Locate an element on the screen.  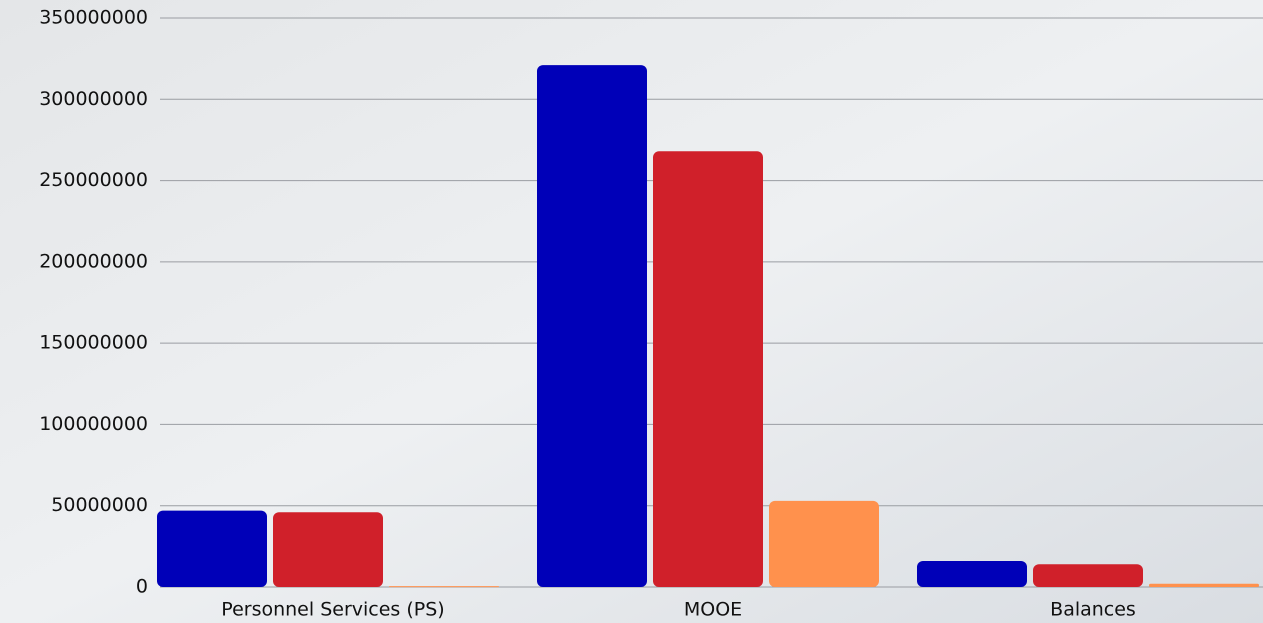
y-tick-label: 50000000 is located at coordinates (99, 505).